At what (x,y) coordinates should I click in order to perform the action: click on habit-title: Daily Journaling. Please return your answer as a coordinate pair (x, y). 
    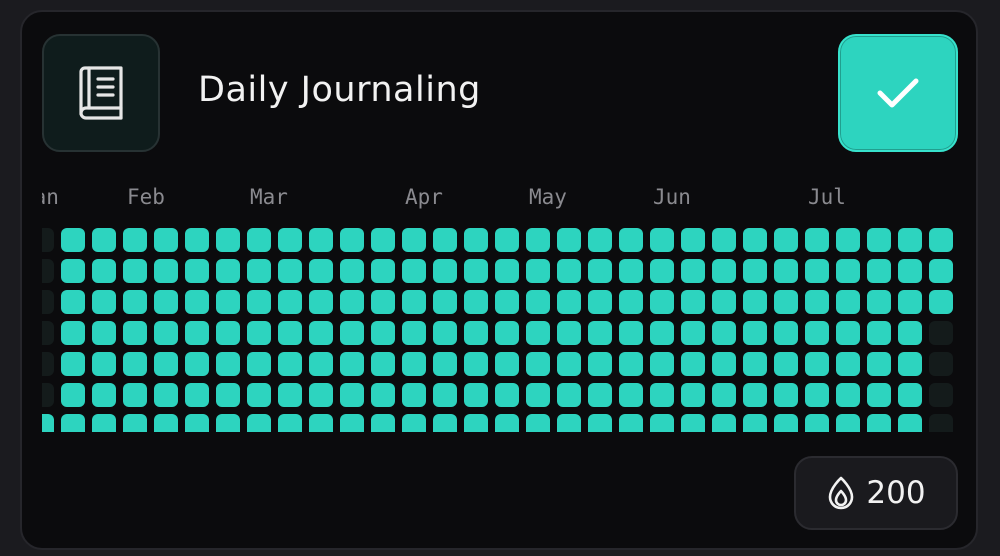
    Looking at the image, I should click on (339, 90).